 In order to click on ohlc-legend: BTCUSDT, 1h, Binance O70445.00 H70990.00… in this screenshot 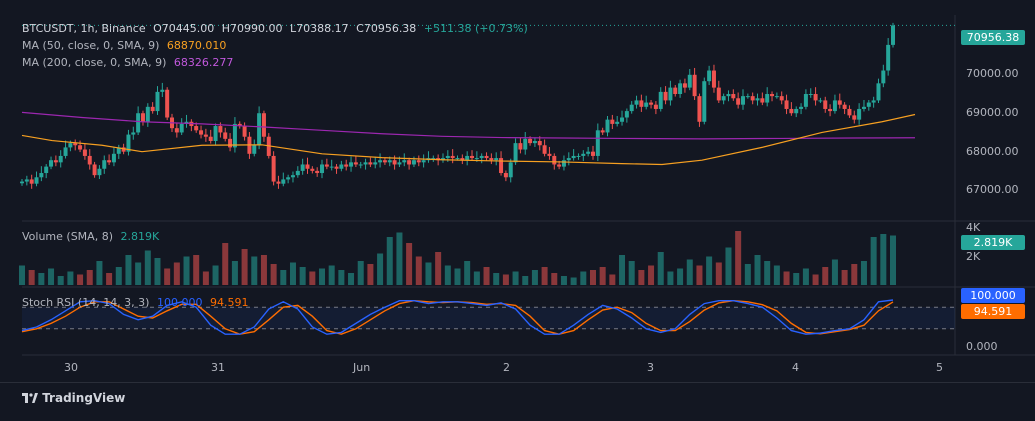, I will do `click(277, 28)`.